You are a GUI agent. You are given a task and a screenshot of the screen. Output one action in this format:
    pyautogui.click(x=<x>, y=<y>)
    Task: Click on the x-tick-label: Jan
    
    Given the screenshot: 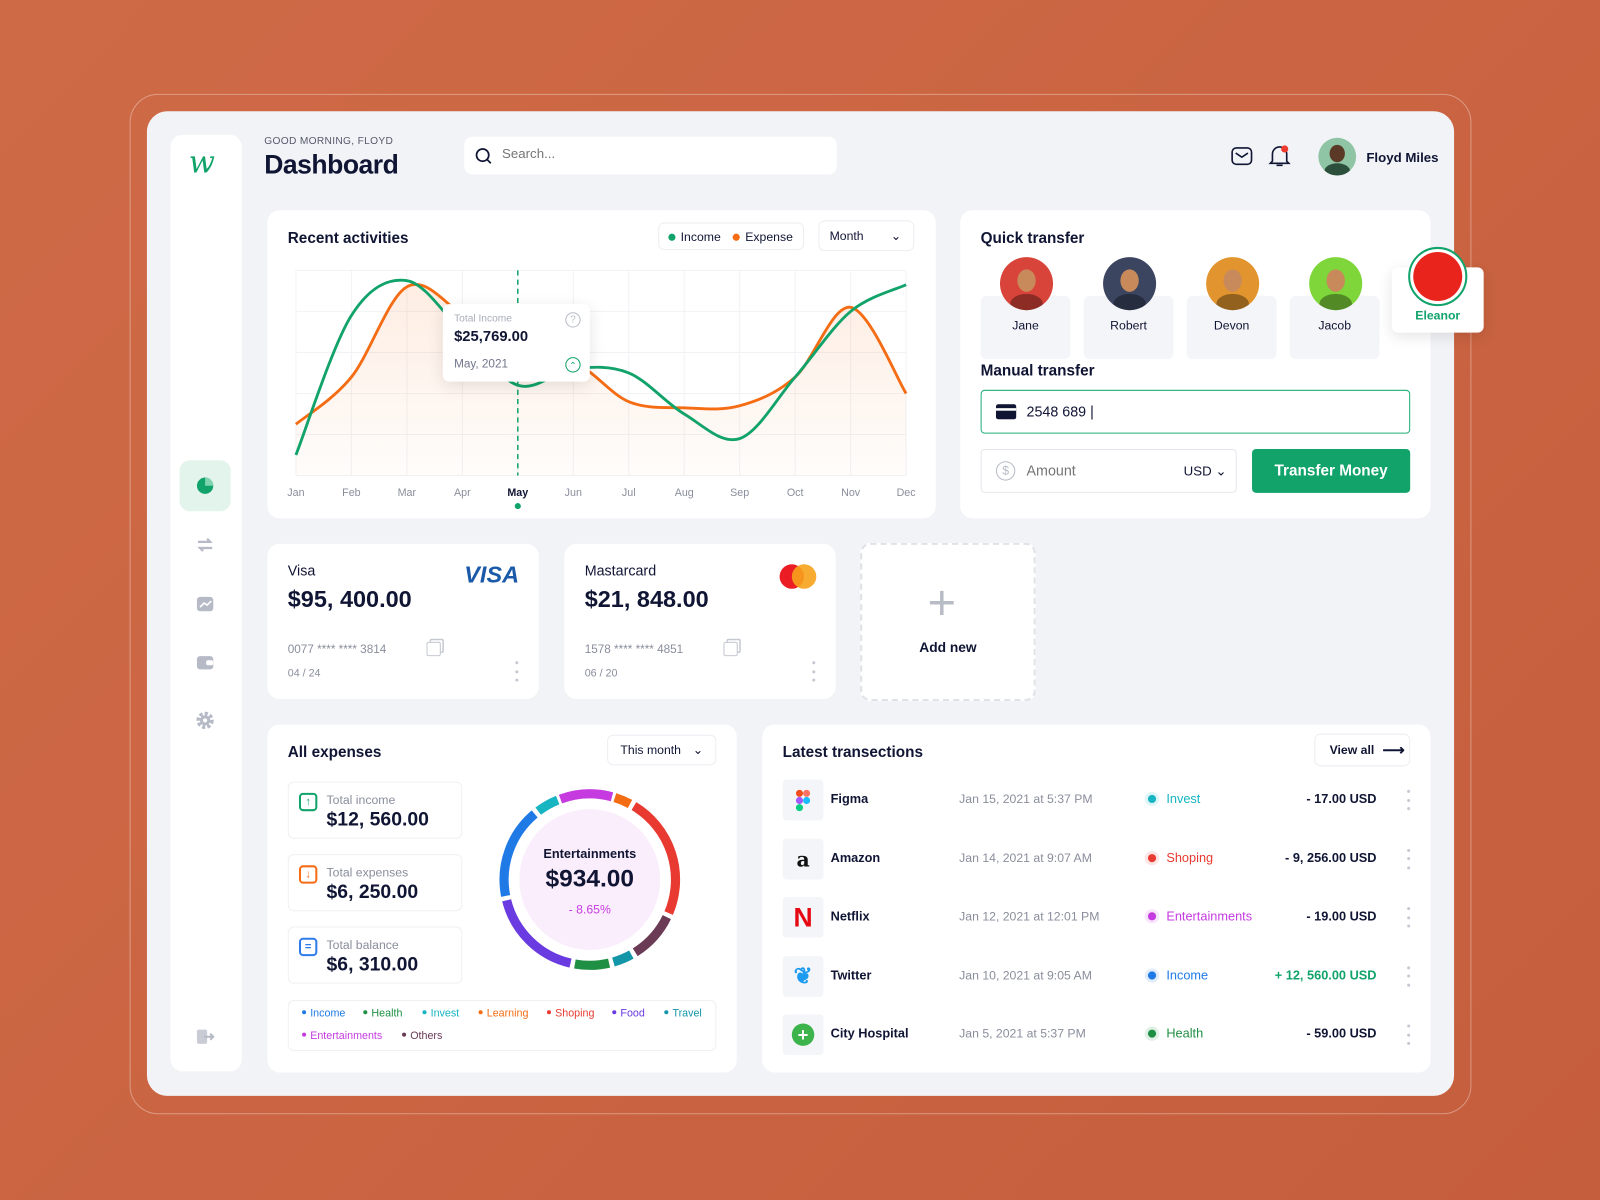 What is the action you would take?
    pyautogui.click(x=295, y=493)
    